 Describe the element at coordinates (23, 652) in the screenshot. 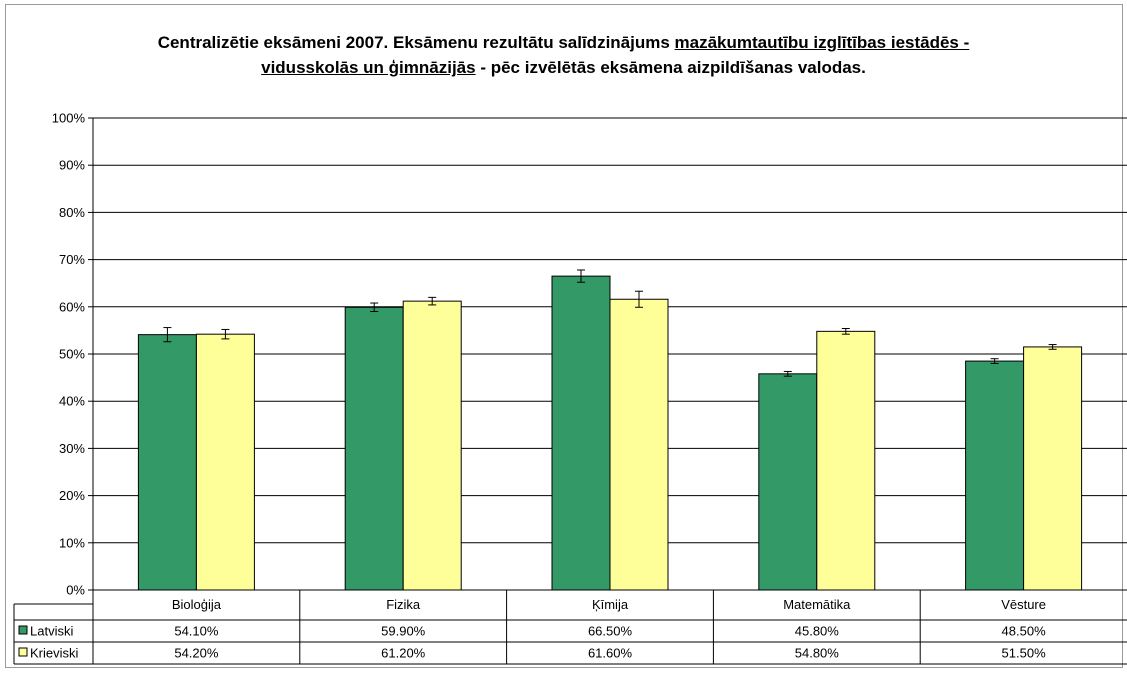

I see `legend-swatch-krieviski` at that location.